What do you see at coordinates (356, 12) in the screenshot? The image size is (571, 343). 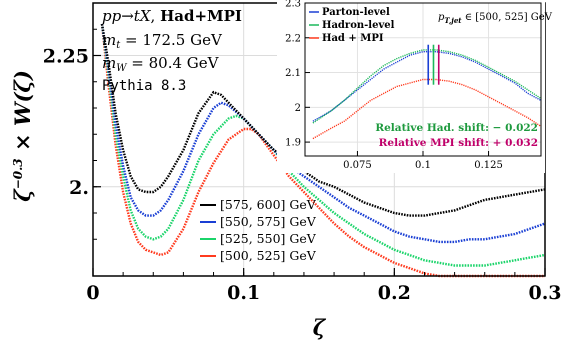 I see `inset-legend-label: Parton-level` at bounding box center [356, 12].